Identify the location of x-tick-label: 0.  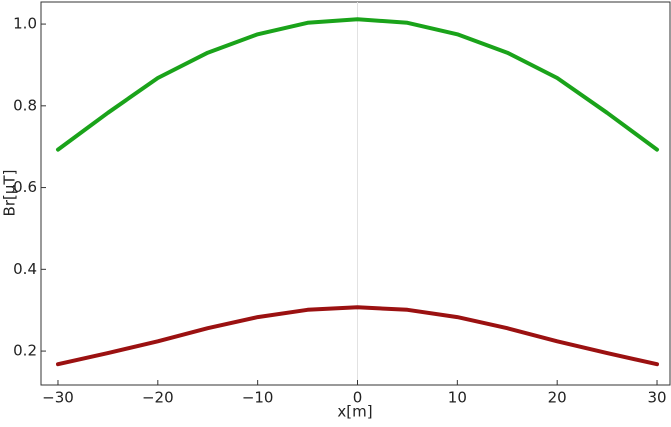
(358, 398).